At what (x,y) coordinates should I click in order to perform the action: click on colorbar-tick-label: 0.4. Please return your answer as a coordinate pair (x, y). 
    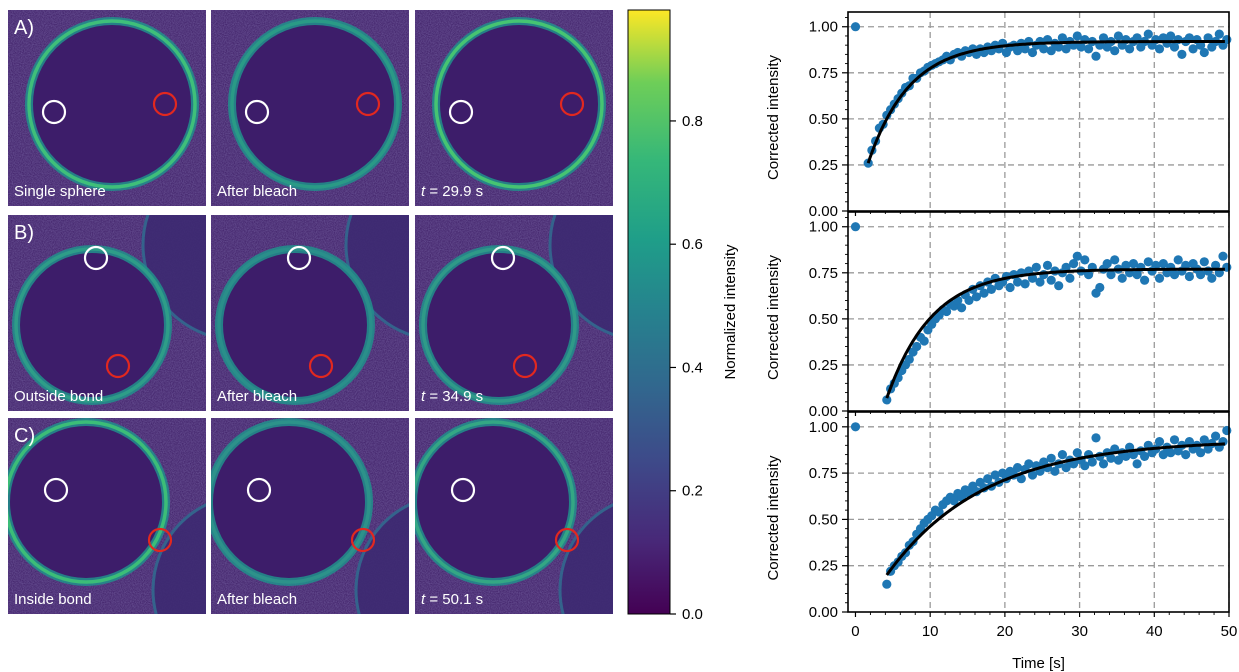
    Looking at the image, I should click on (692, 367).